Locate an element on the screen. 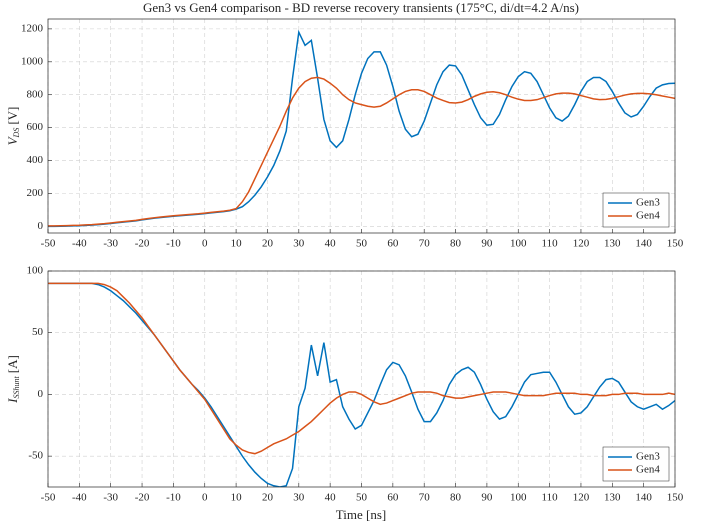 The height and width of the screenshot is (531, 709). y-tick-label: 1200 is located at coordinates (32, 28).